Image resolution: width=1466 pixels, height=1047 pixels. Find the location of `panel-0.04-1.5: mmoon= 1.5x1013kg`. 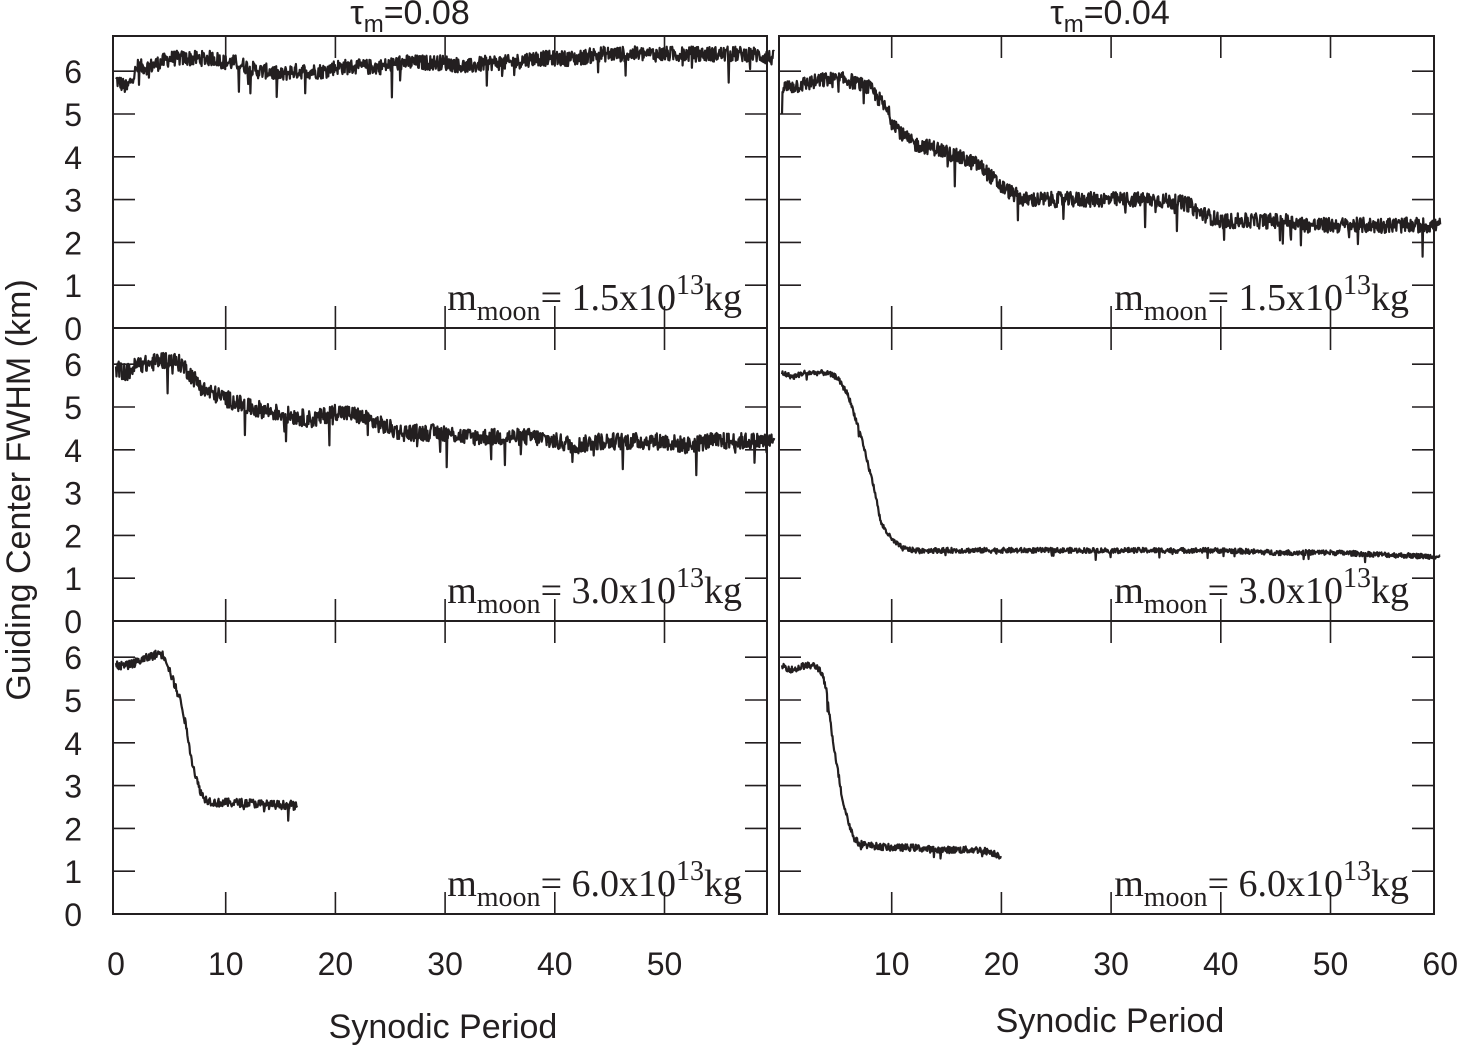

panel-0.04-1.5: mmoon= 1.5x1013kg is located at coordinates (1110, 182).